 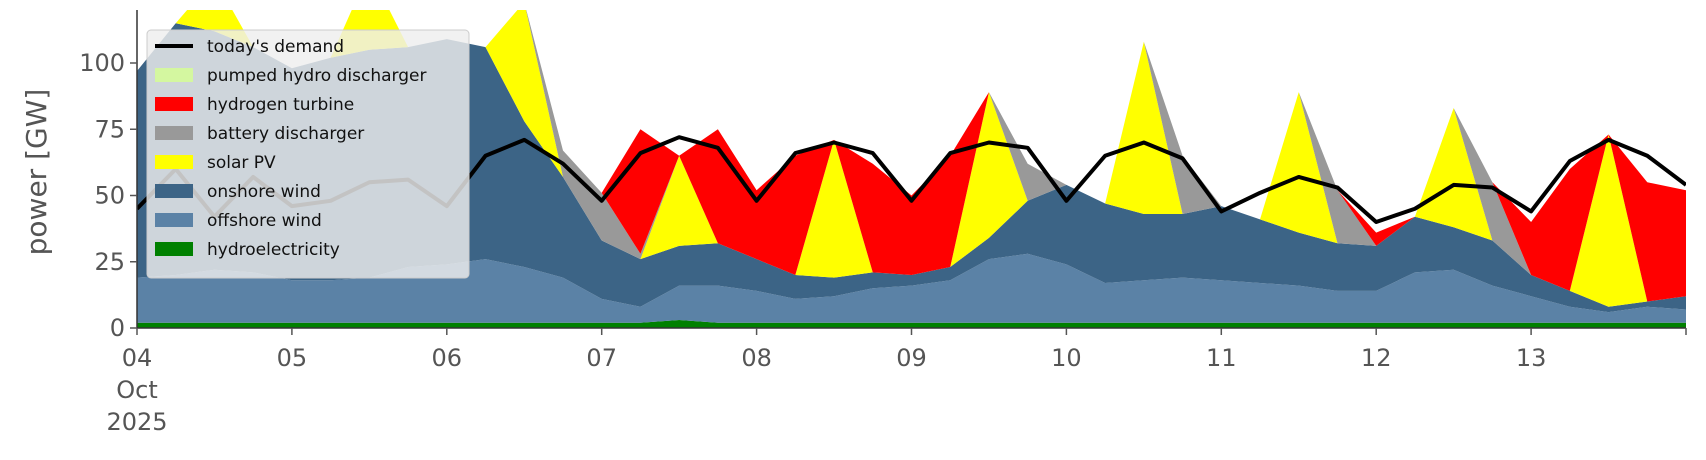 What do you see at coordinates (109, 262) in the screenshot?
I see `y-tick-label: 25` at bounding box center [109, 262].